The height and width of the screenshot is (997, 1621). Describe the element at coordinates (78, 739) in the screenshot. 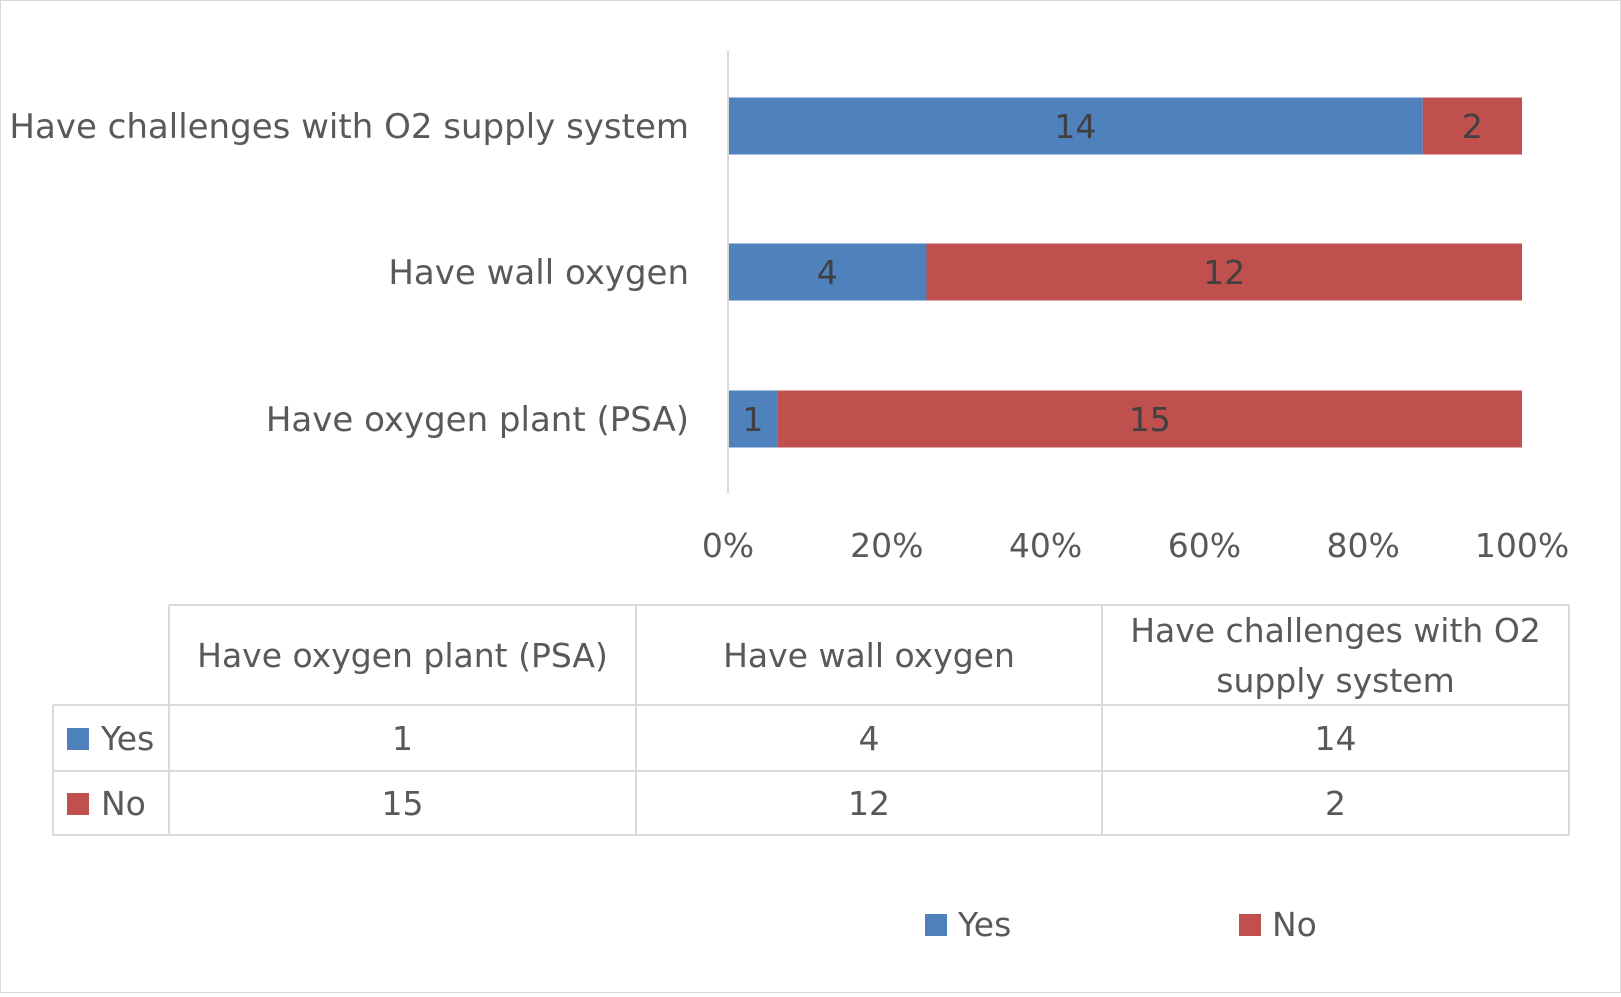

I see `table-legend-key-yes` at that location.